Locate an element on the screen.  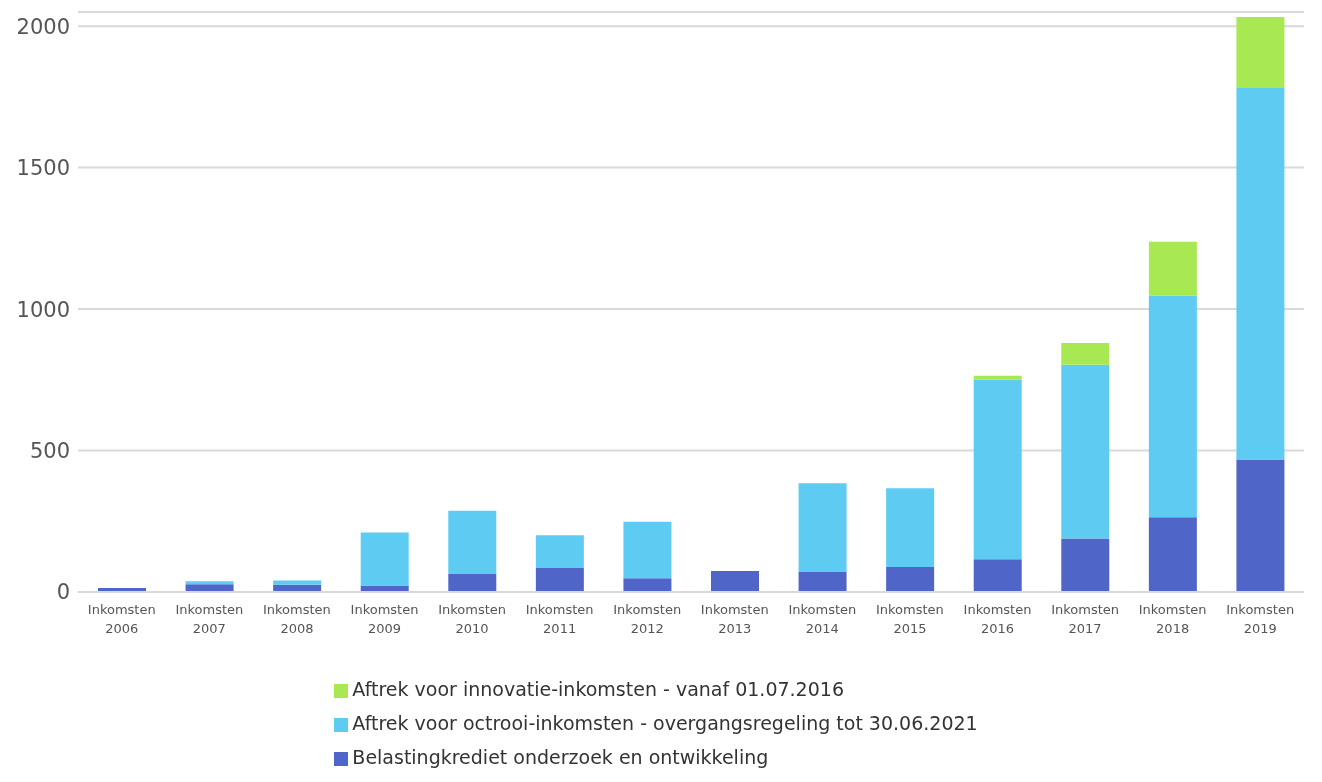
x-tick-label: Inkomsten 2013 is located at coordinates (734, 619).